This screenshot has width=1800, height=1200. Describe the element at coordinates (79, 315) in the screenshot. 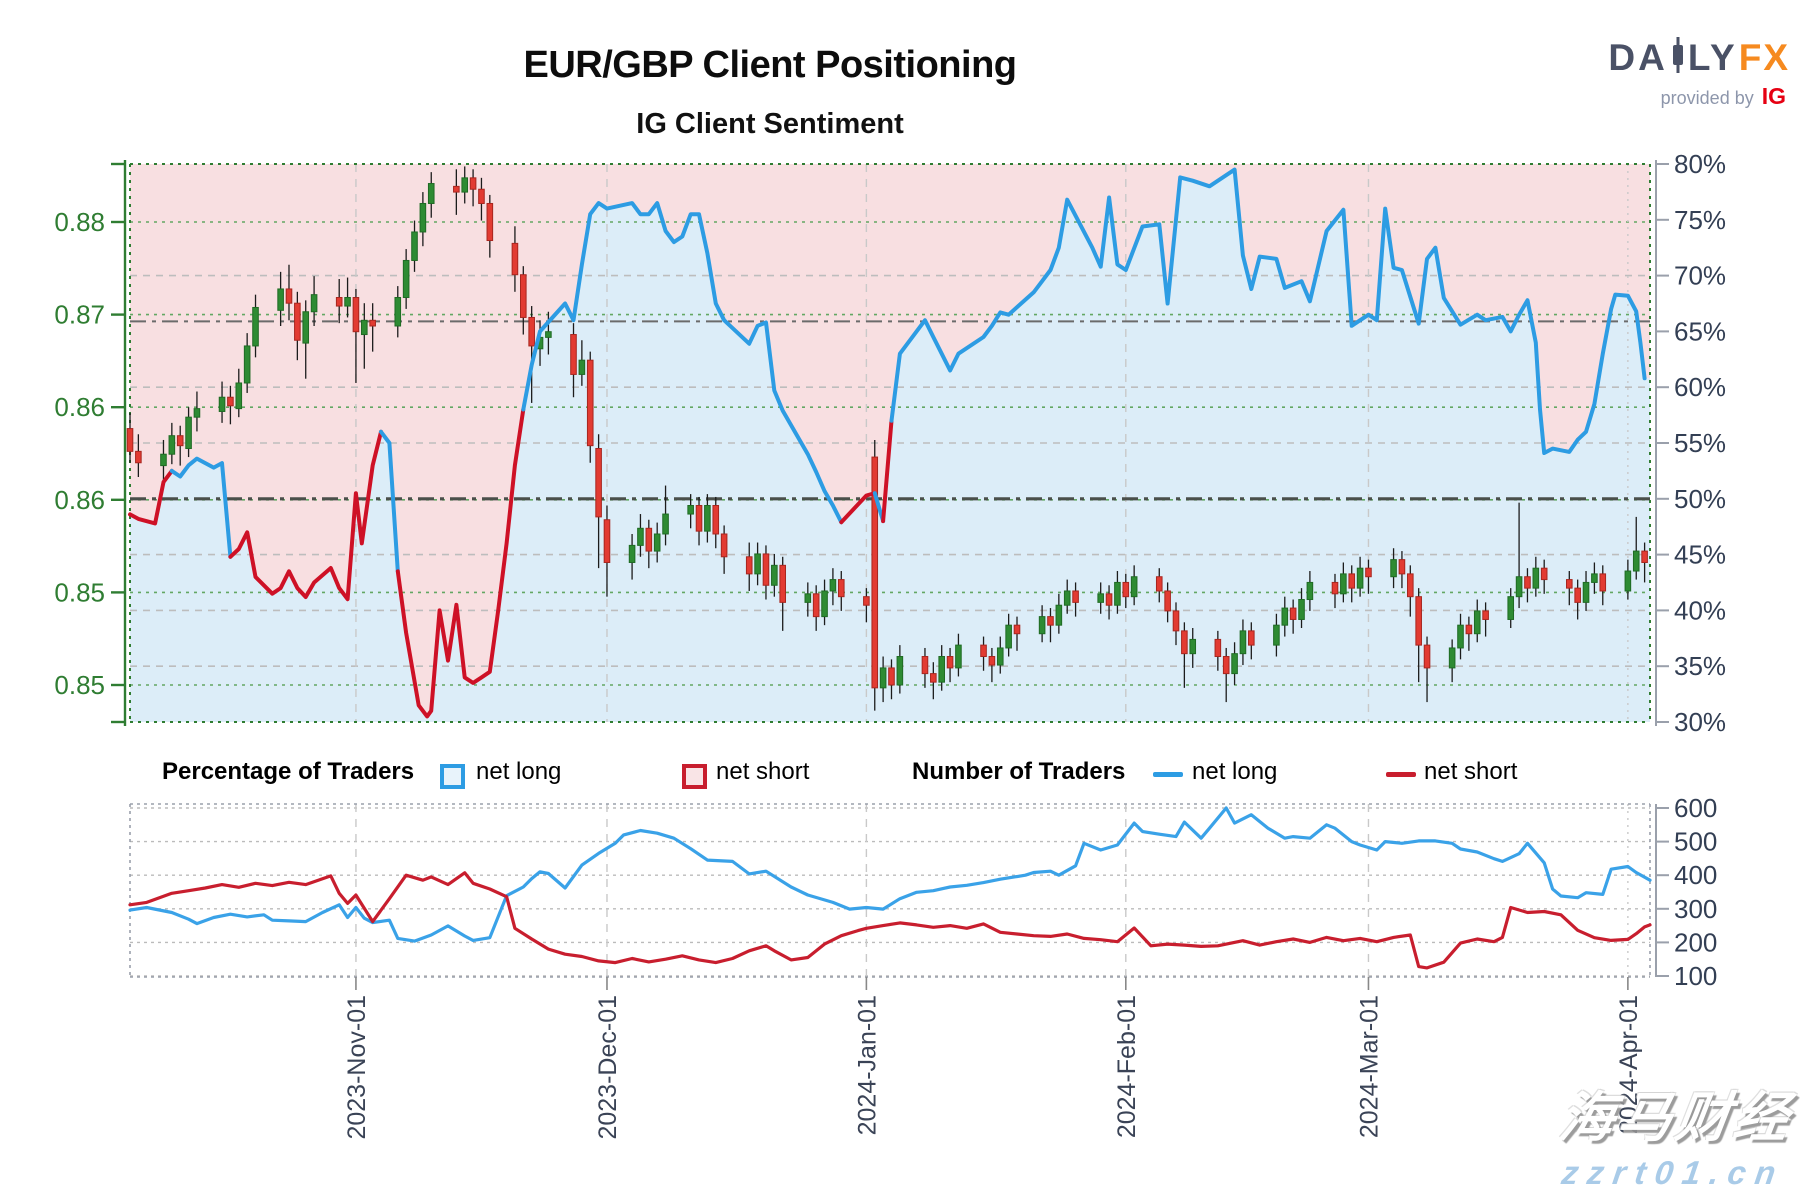

I see `price-axis-label: 0.87` at that location.